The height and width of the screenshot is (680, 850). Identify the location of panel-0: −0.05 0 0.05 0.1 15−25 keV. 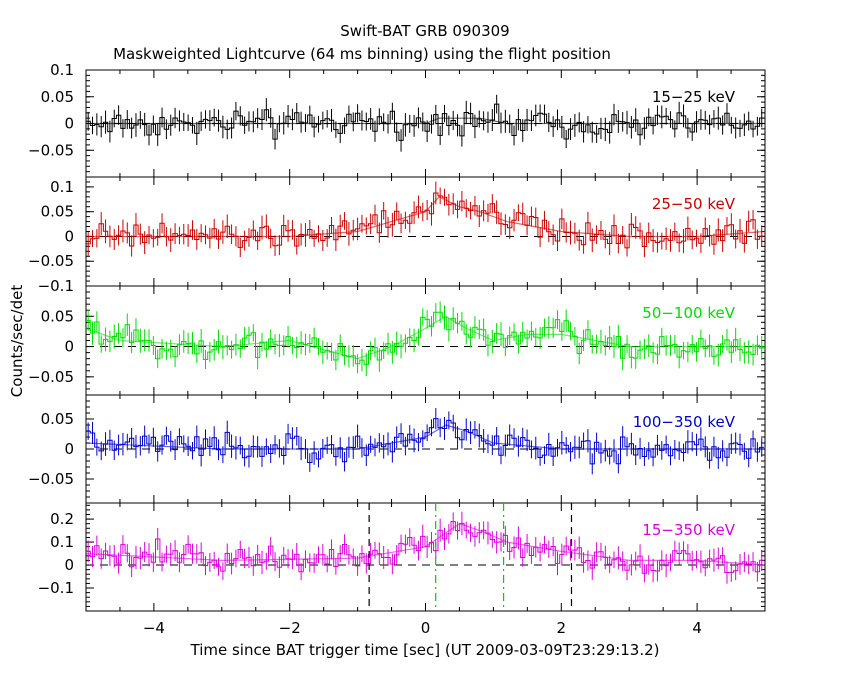
(397, 119).